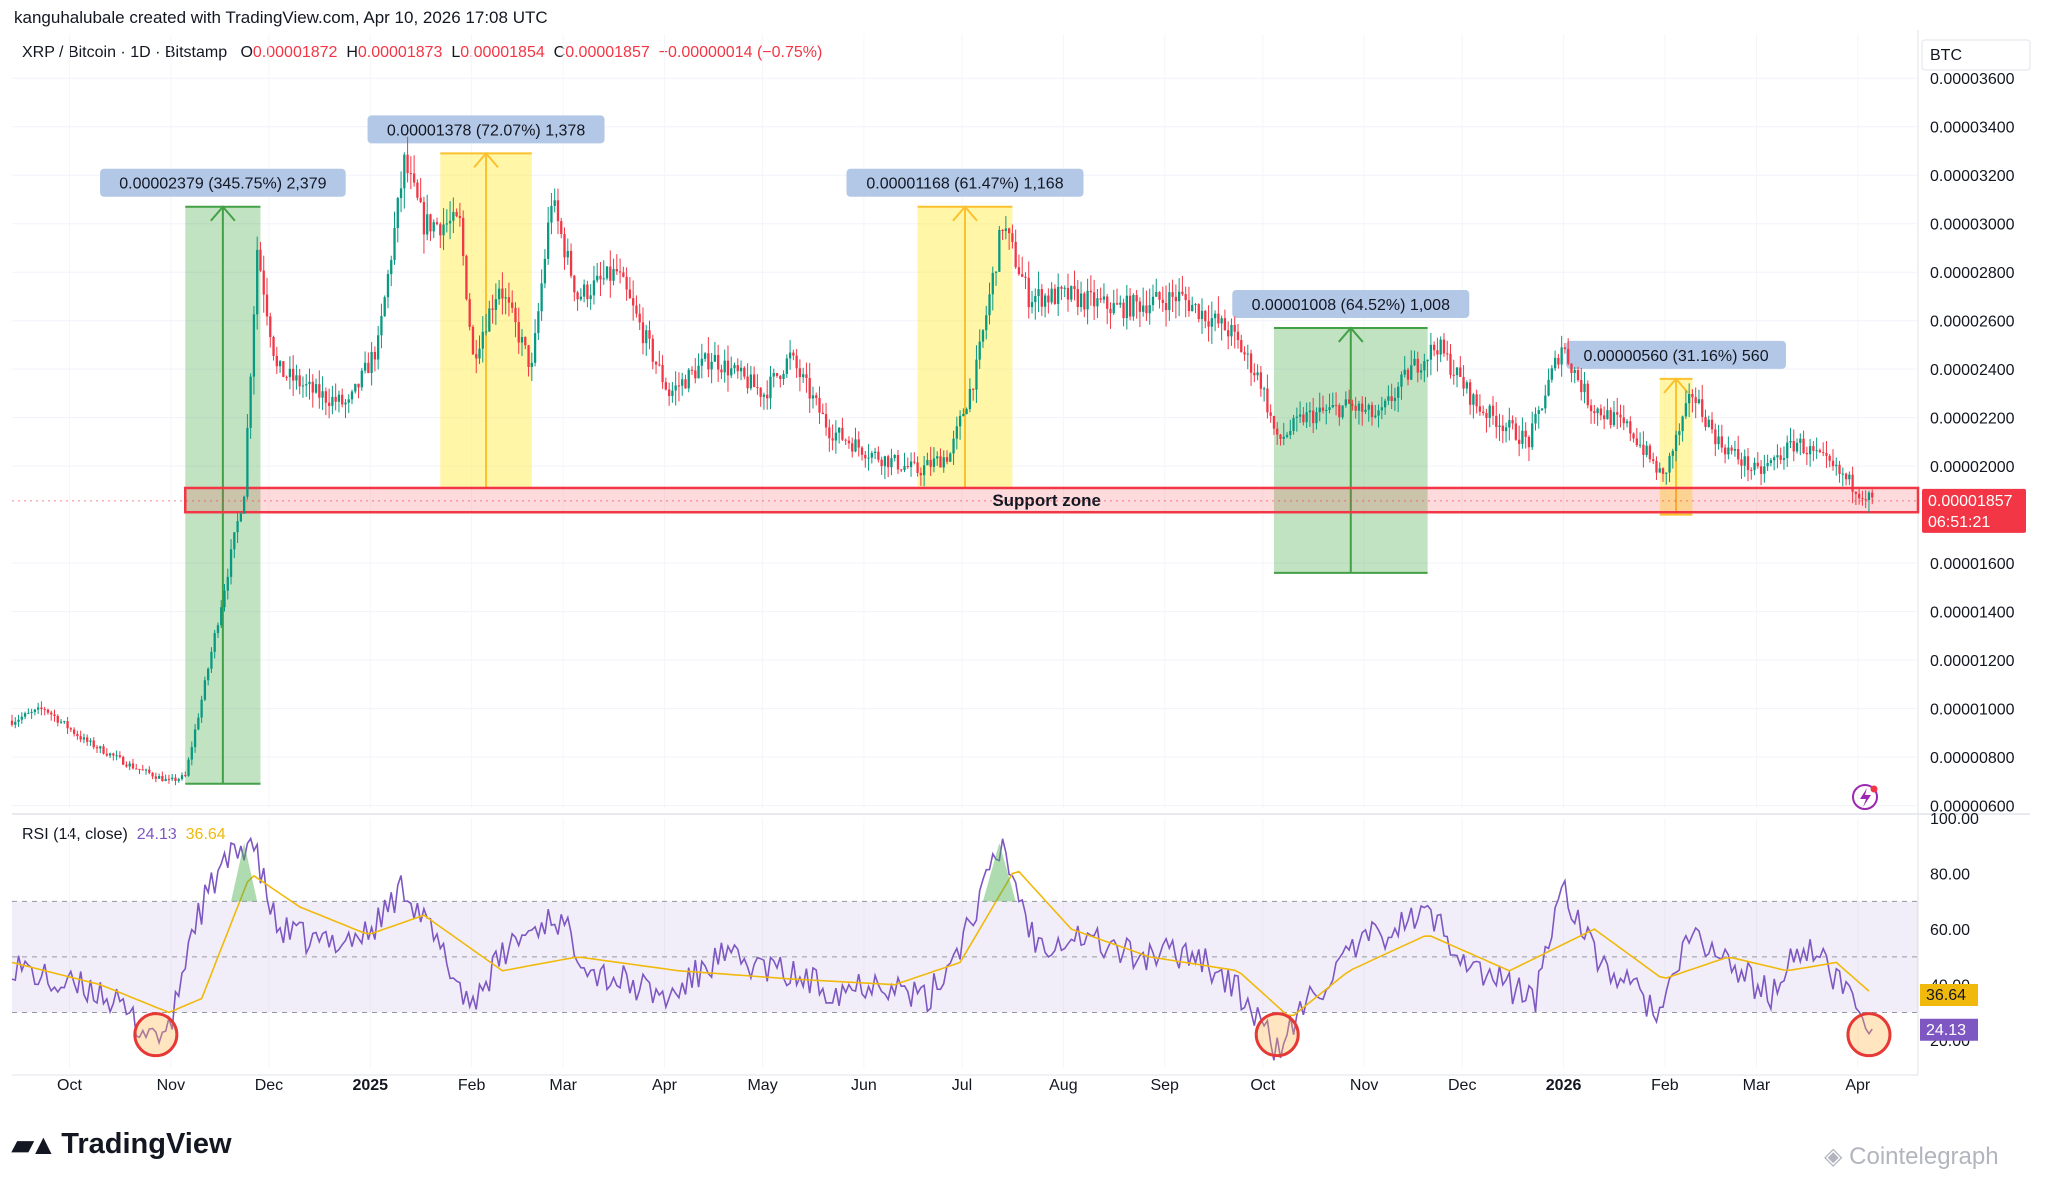 The width and height of the screenshot is (2048, 1181). What do you see at coordinates (559, 52) in the screenshot?
I see `close-label: C` at bounding box center [559, 52].